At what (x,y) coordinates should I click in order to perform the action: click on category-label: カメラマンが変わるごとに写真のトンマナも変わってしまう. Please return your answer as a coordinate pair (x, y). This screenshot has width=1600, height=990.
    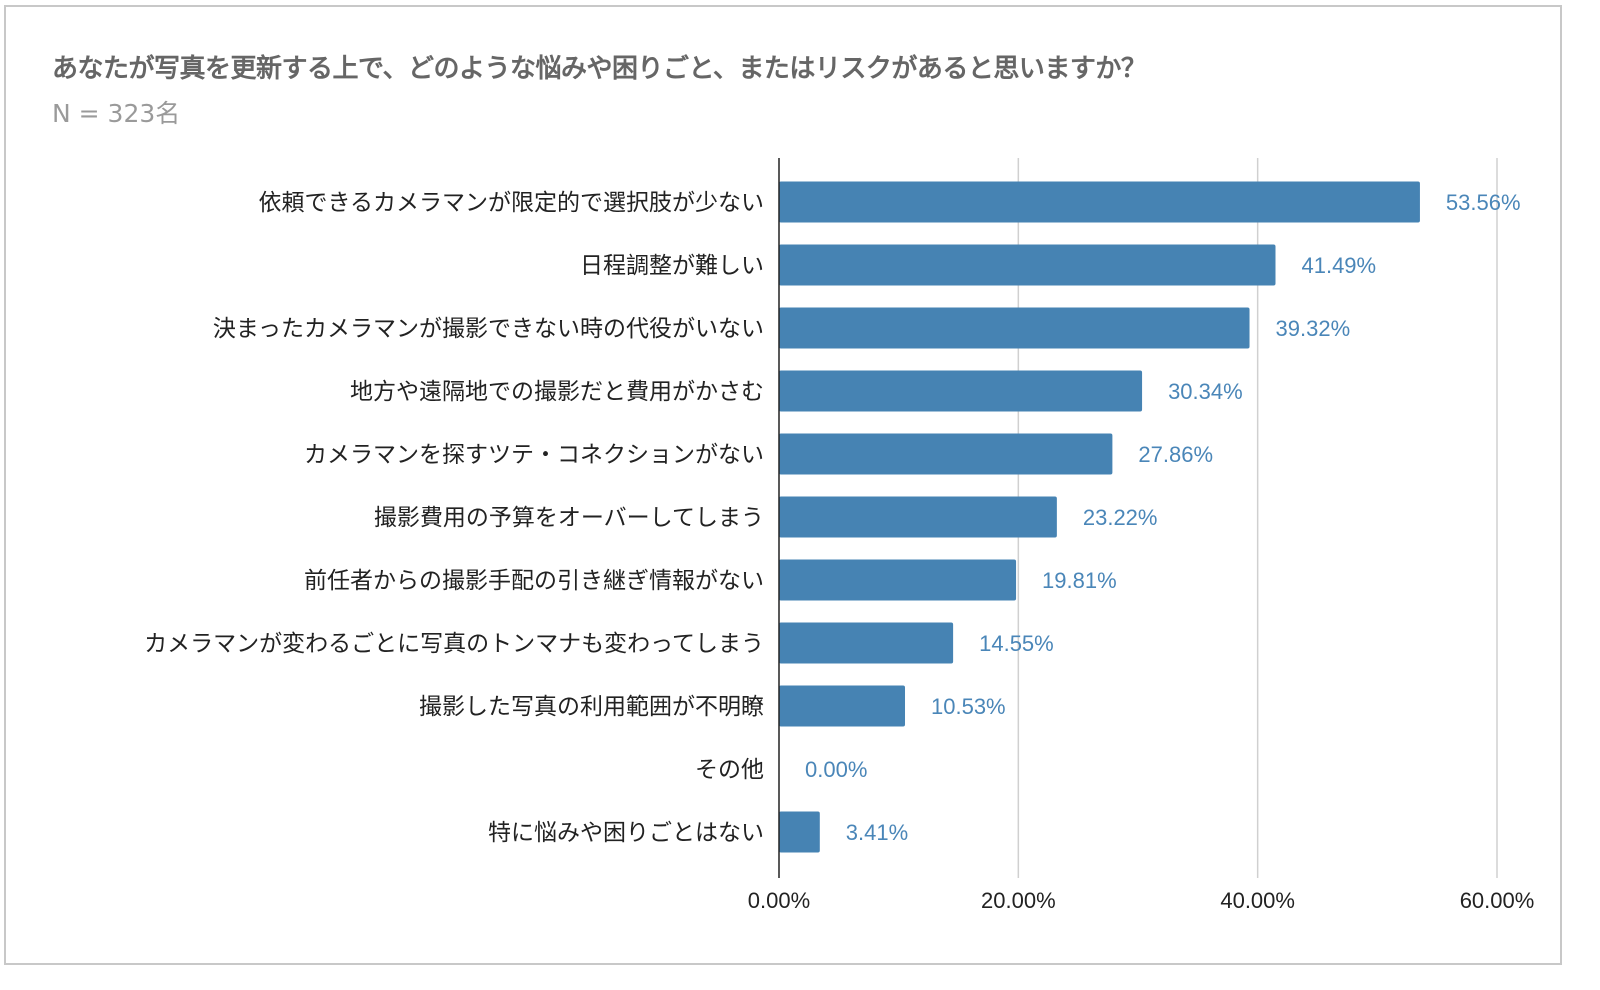
    Looking at the image, I should click on (454, 644).